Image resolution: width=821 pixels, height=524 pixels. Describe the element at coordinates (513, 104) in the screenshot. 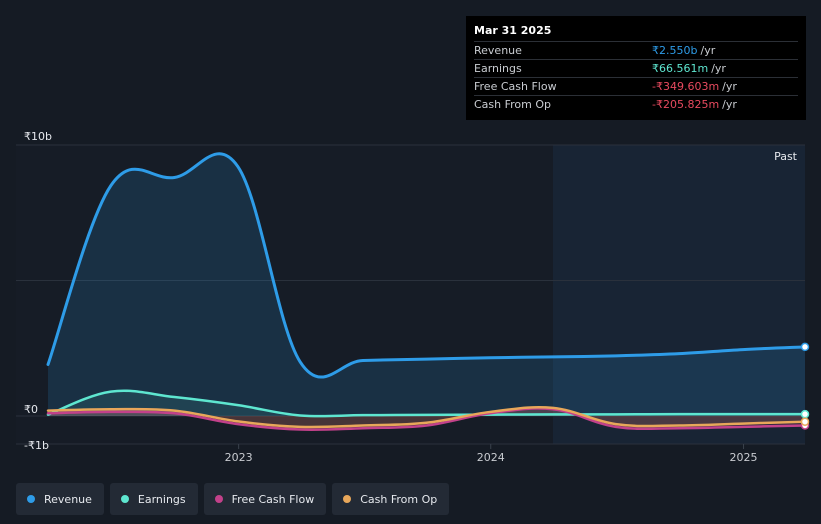

I see `tooltip-row-label: Cash From Op` at that location.